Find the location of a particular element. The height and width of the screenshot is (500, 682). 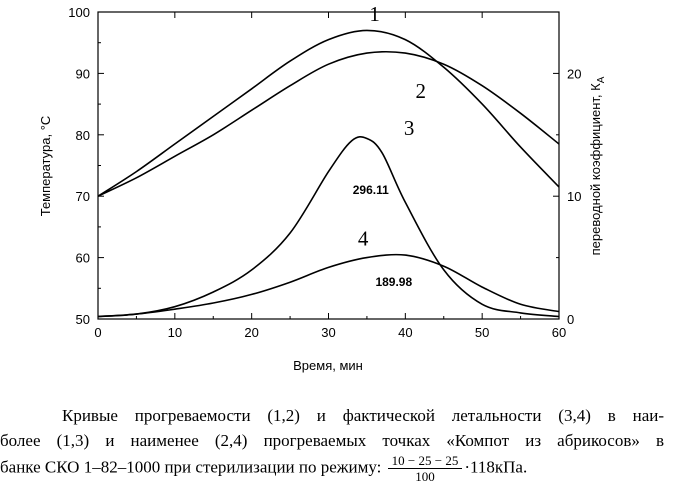

x-tick-label: 60 is located at coordinates (559, 332).